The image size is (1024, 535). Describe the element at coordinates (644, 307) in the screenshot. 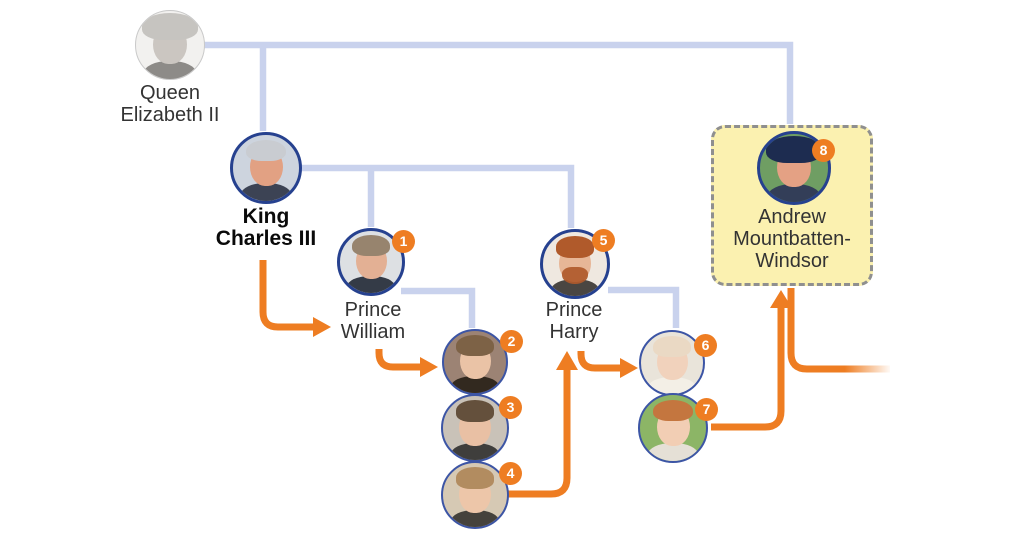

I see `family-line-harry-to-children` at that location.